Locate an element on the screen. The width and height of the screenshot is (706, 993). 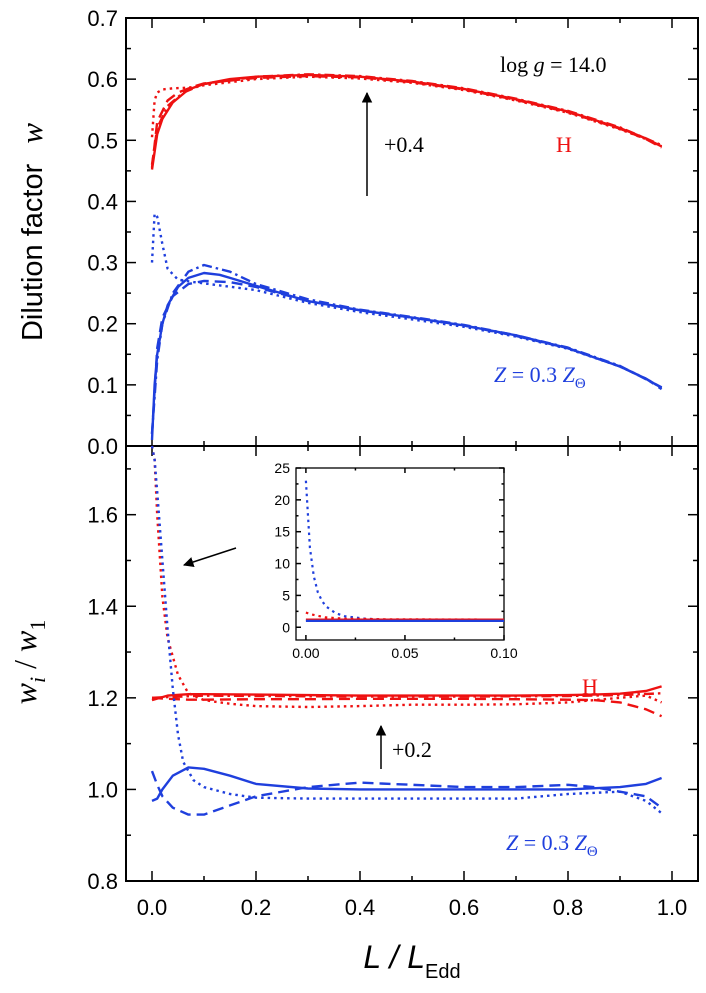
top-shift-label: +0.4 is located at coordinates (404, 144).